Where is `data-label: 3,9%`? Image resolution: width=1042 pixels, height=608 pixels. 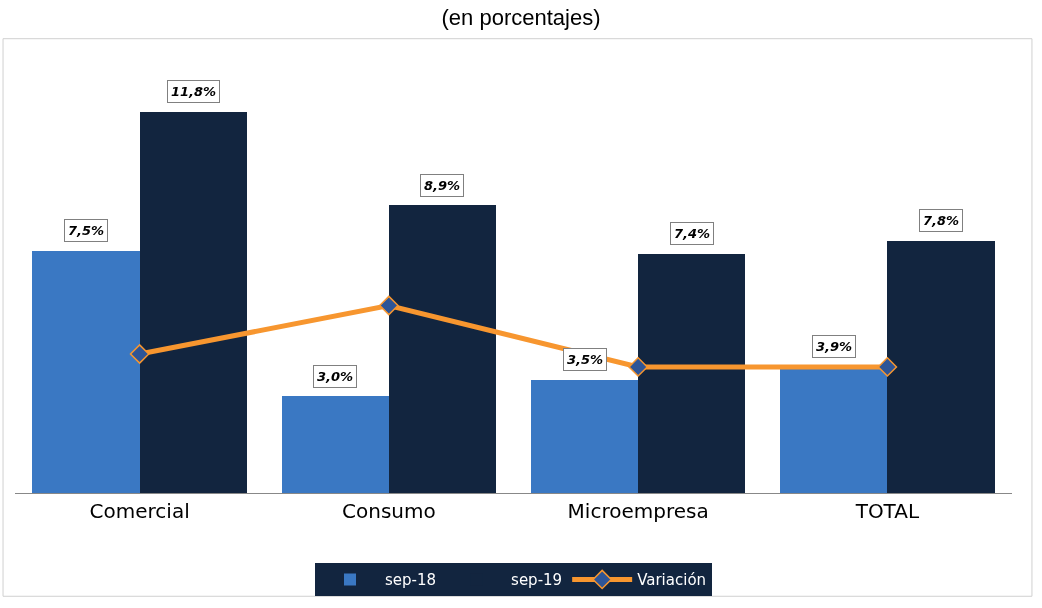
data-label: 3,9% is located at coordinates (834, 346).